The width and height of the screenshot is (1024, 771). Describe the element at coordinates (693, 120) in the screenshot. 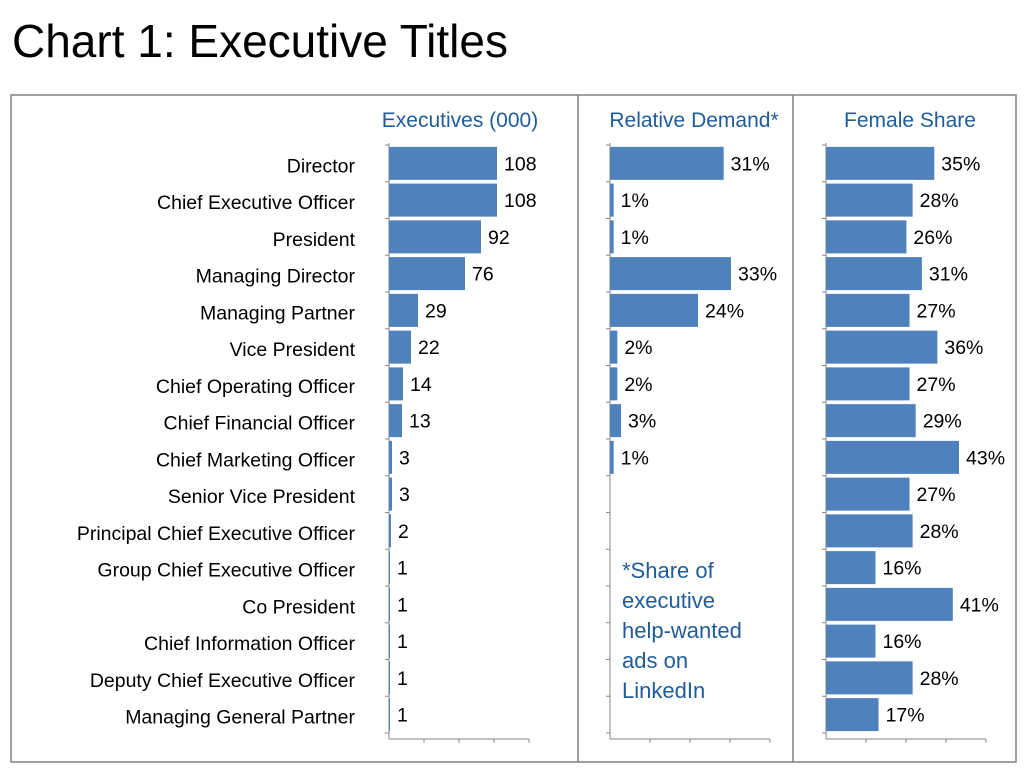

I see `panel-2-header: Relative Demand*` at that location.